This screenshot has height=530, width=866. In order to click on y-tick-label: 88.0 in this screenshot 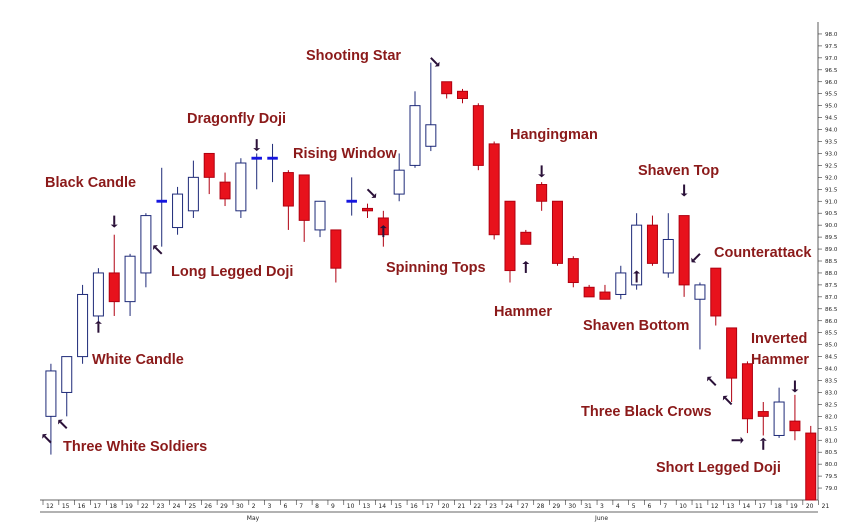, I will do `click(831, 274)`.